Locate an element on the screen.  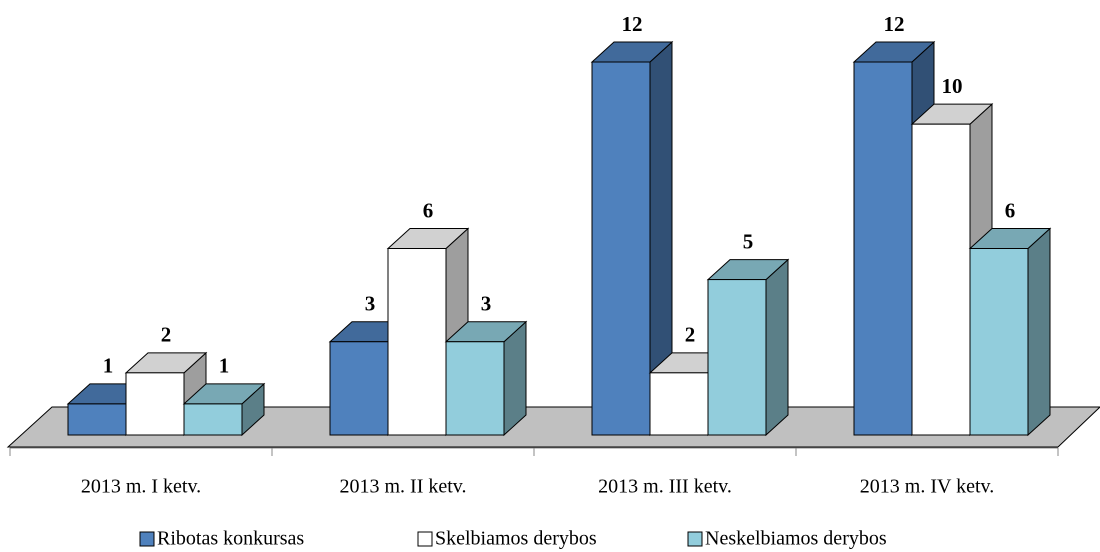
value-label: 10 is located at coordinates (952, 86).